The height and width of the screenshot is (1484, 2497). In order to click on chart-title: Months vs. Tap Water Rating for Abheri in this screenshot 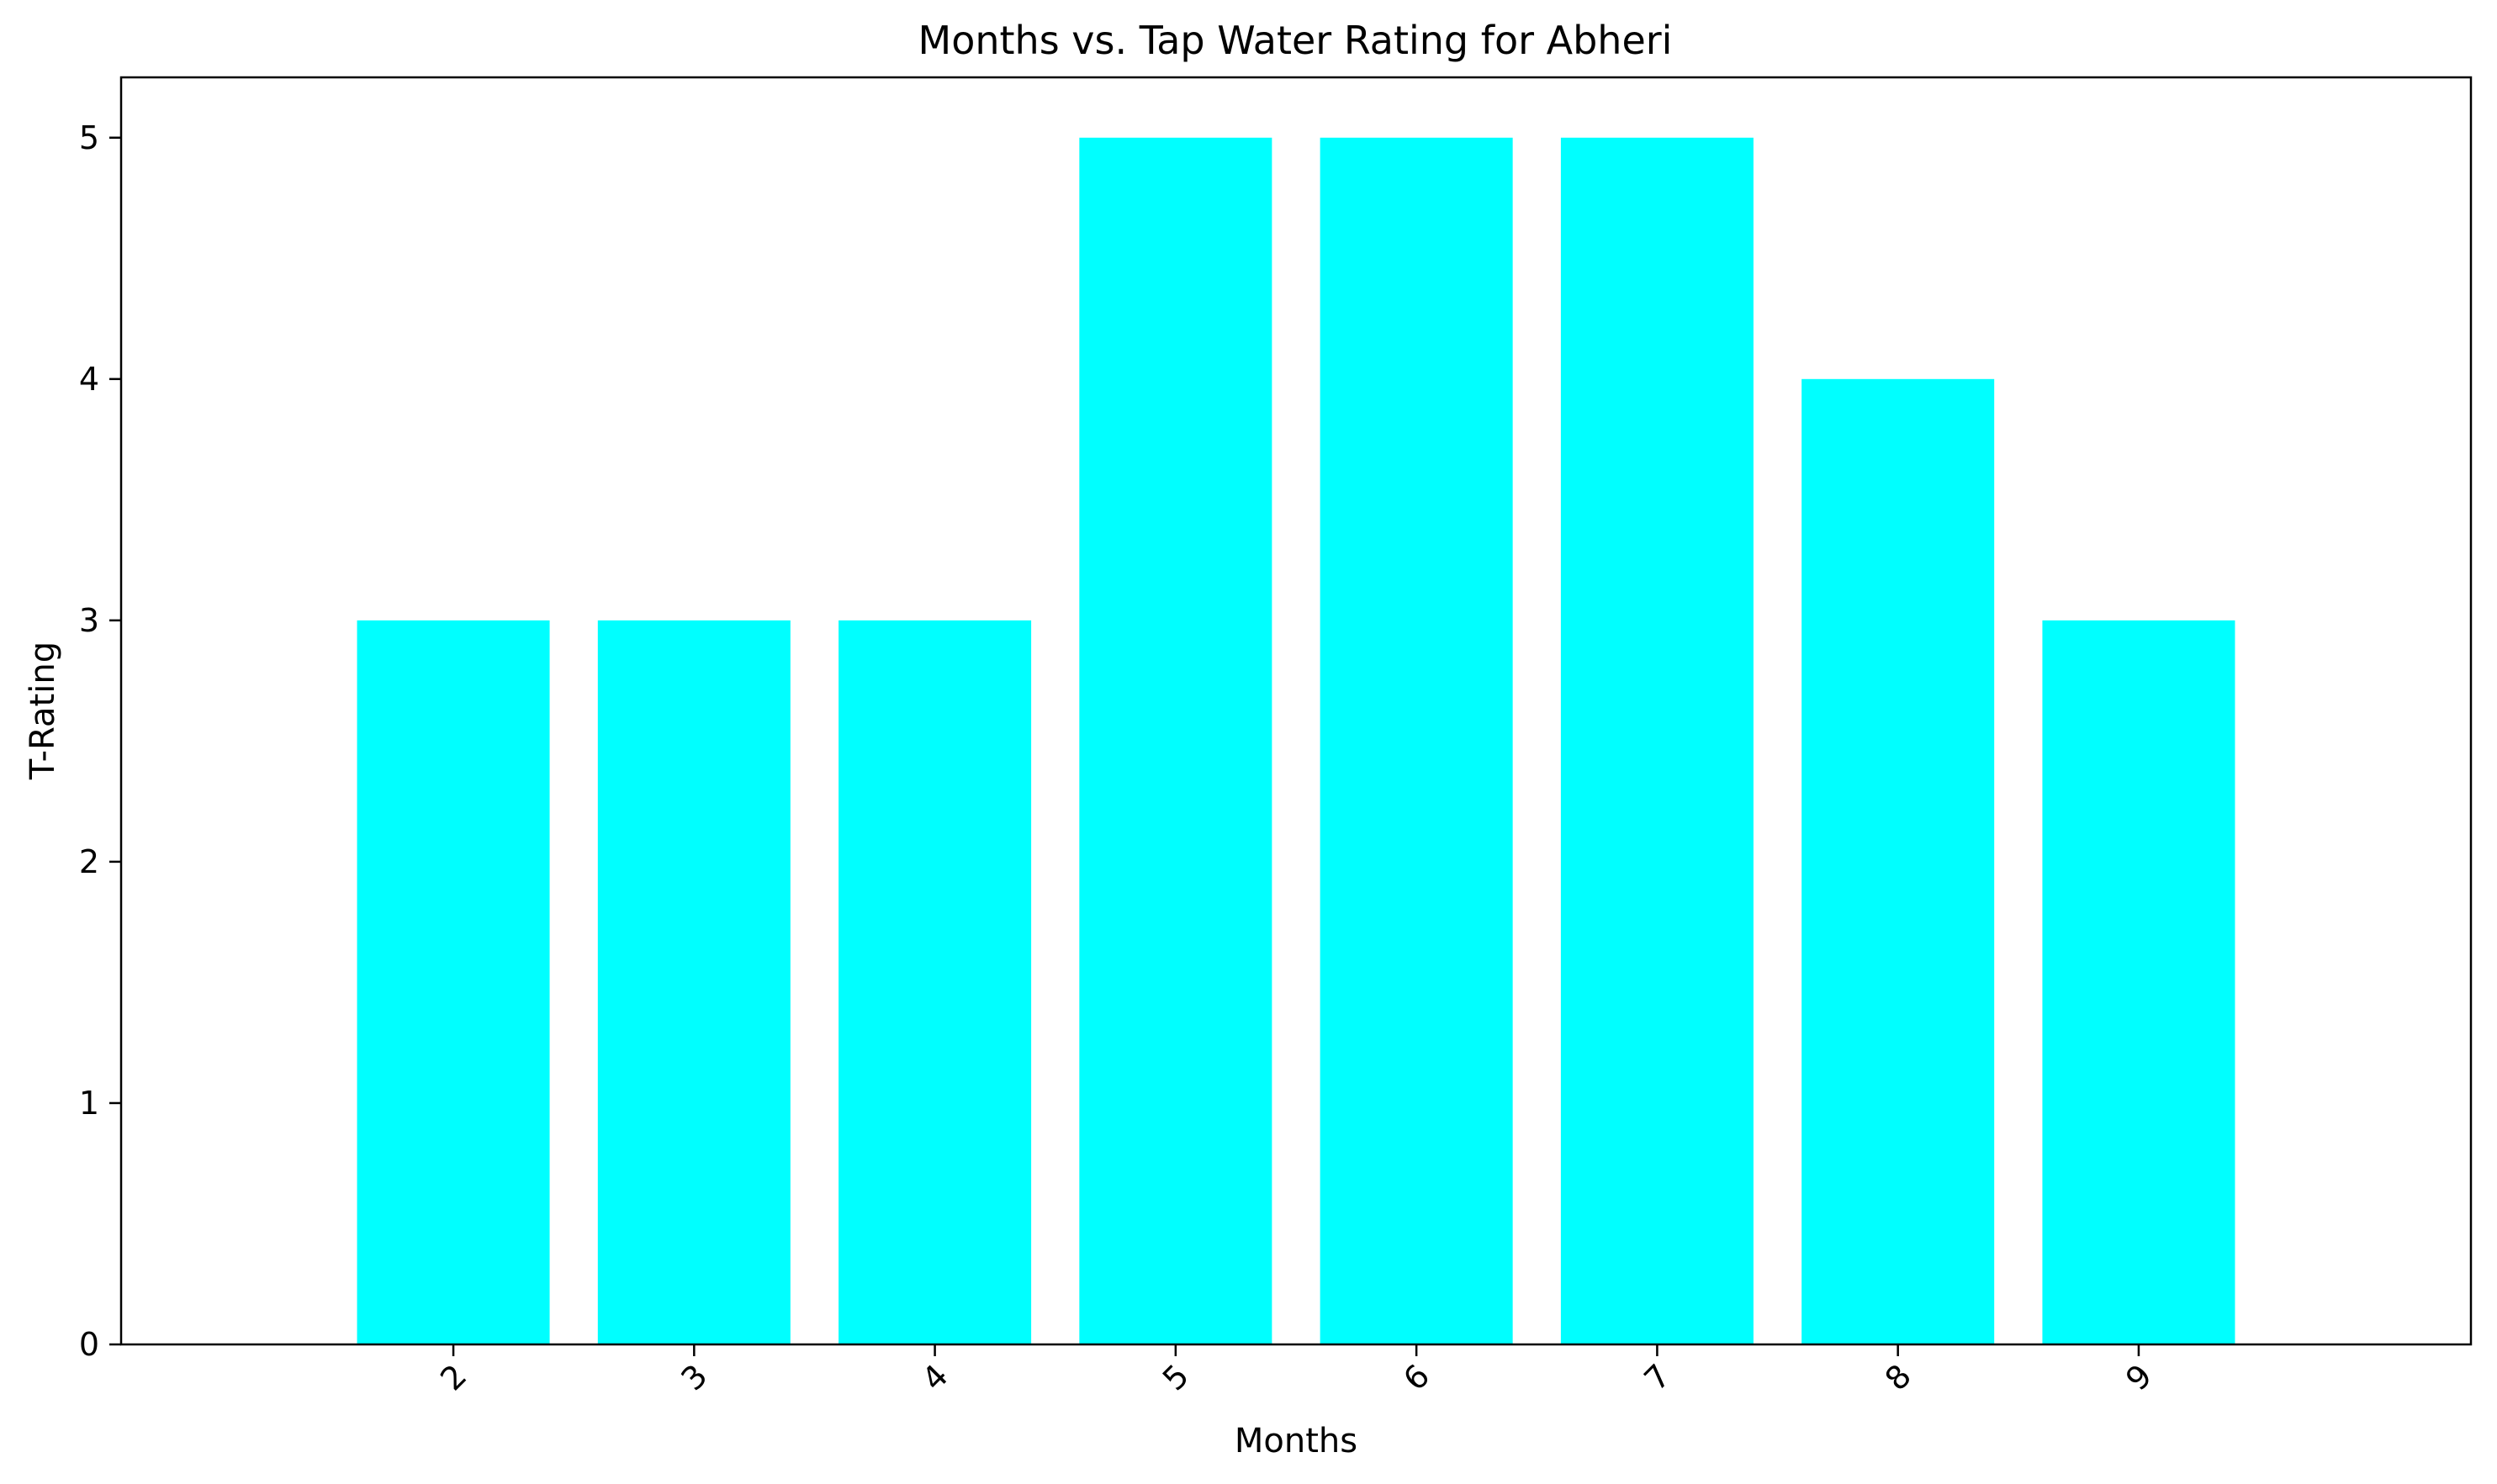, I will do `click(1295, 40)`.